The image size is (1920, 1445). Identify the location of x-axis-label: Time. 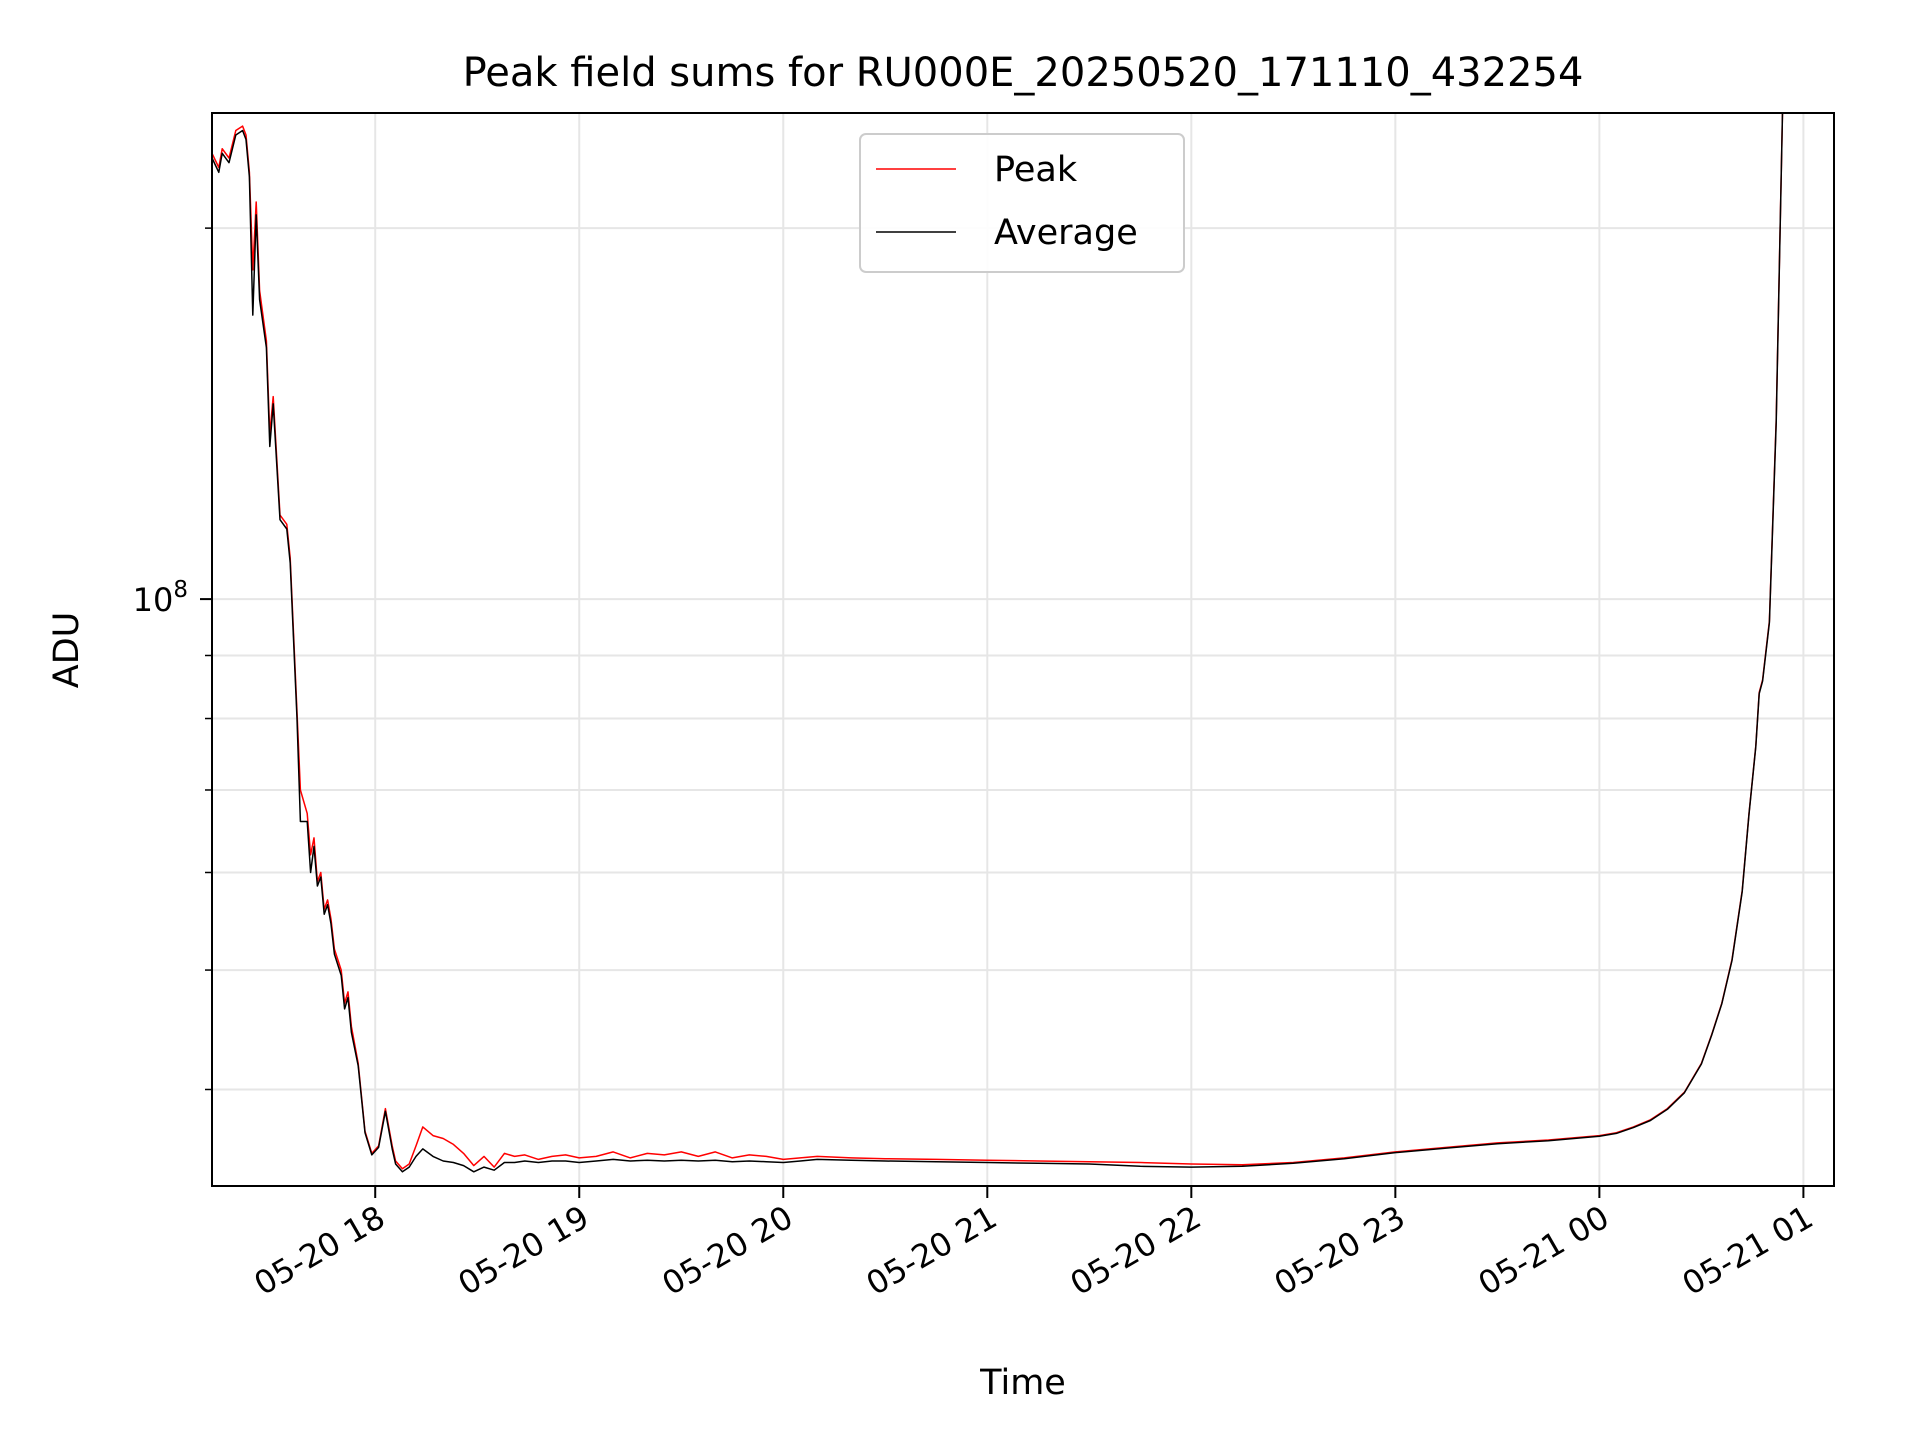
(1022, 1383).